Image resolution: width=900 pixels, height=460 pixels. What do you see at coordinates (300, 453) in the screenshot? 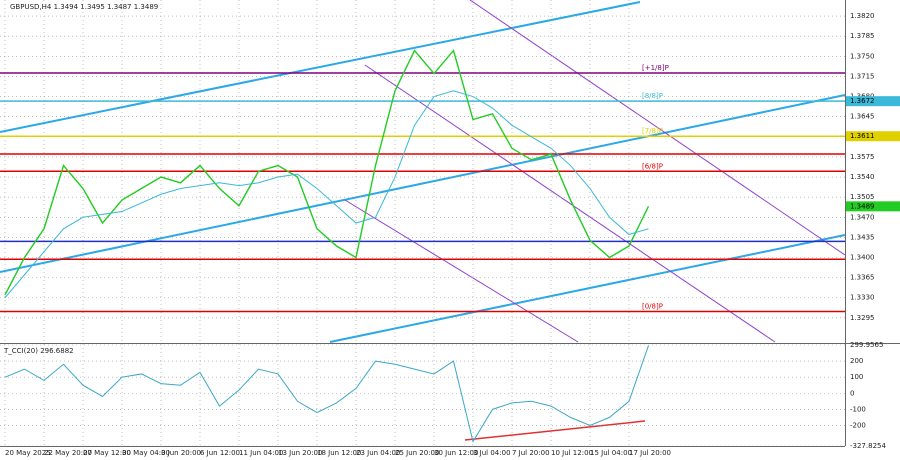
I see `x-tick-label: 13 Jun 20:00` at bounding box center [300, 453].